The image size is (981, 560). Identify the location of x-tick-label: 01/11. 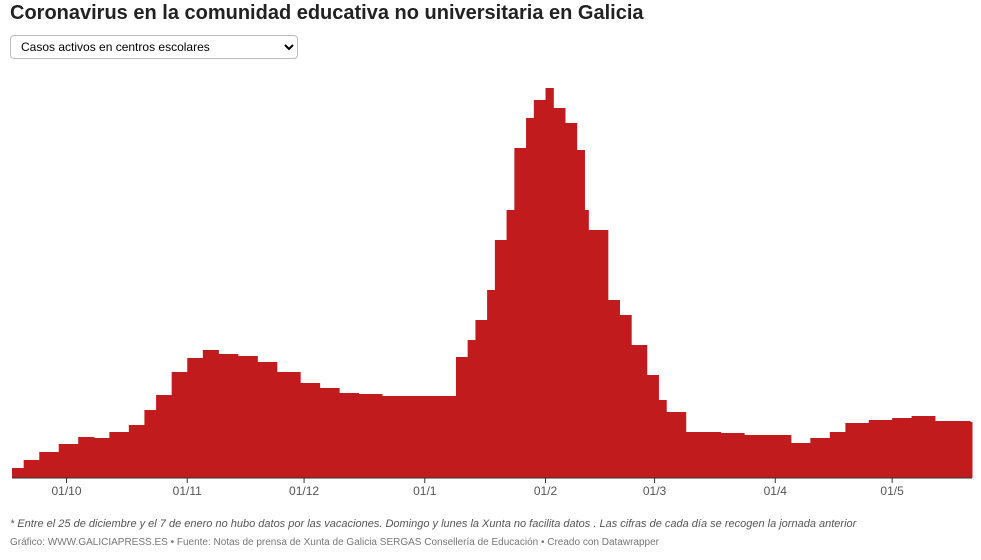
(187, 491).